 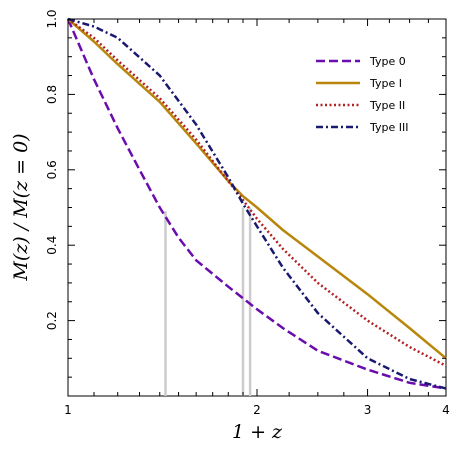 I want to click on x-axis-title: 1 + z, so click(x=257, y=432).